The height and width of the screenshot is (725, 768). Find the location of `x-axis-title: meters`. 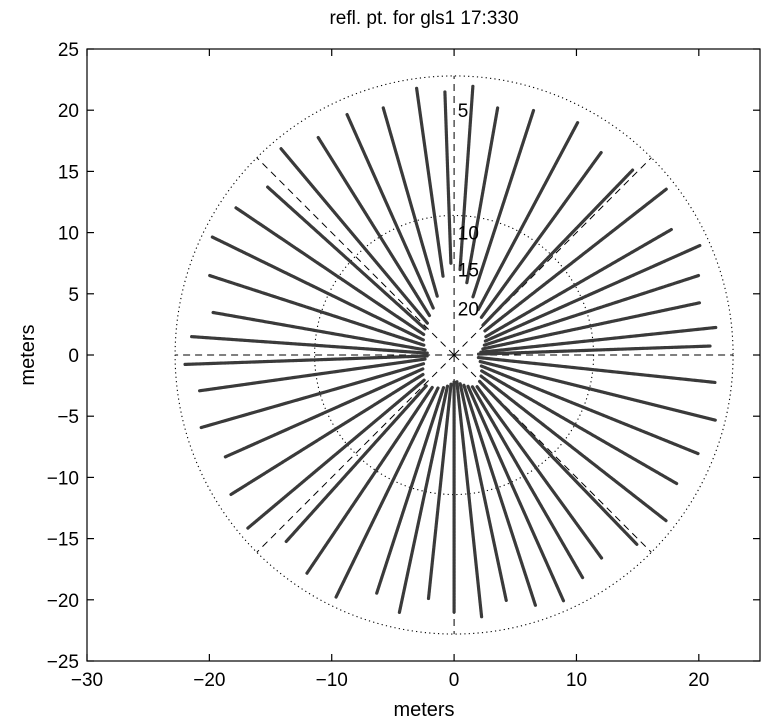

x-axis-title: meters is located at coordinates (423, 710).